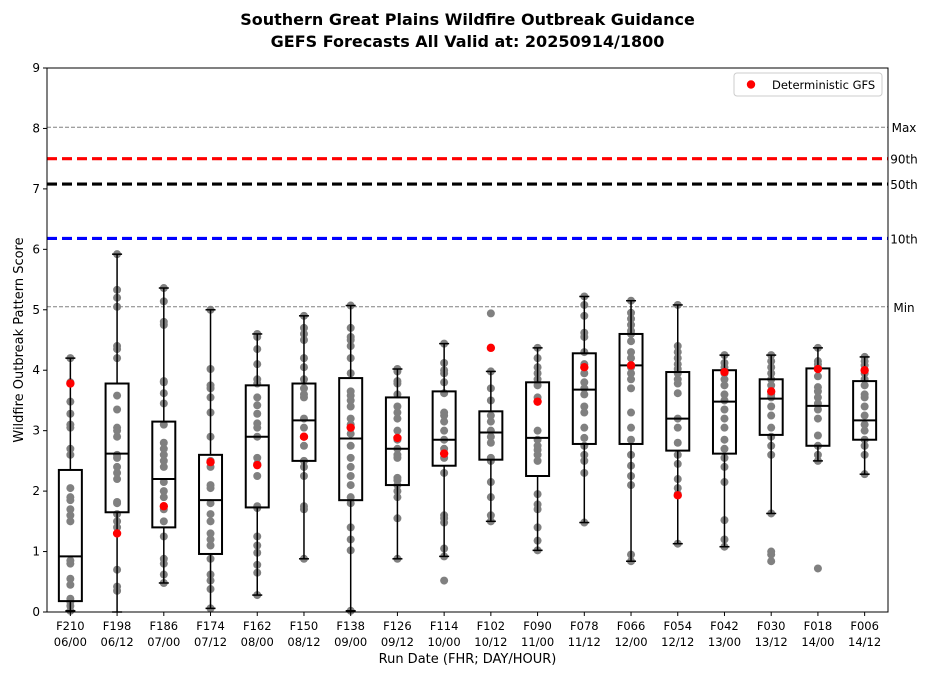  I want to click on box-group-f042, so click(724, 451).